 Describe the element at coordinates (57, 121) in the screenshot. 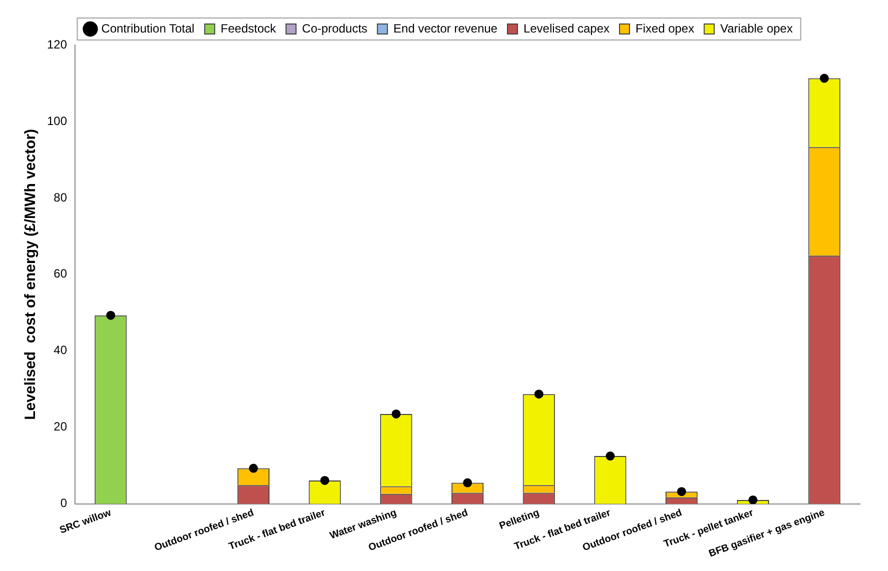

I see `y-tick-label: 100` at that location.